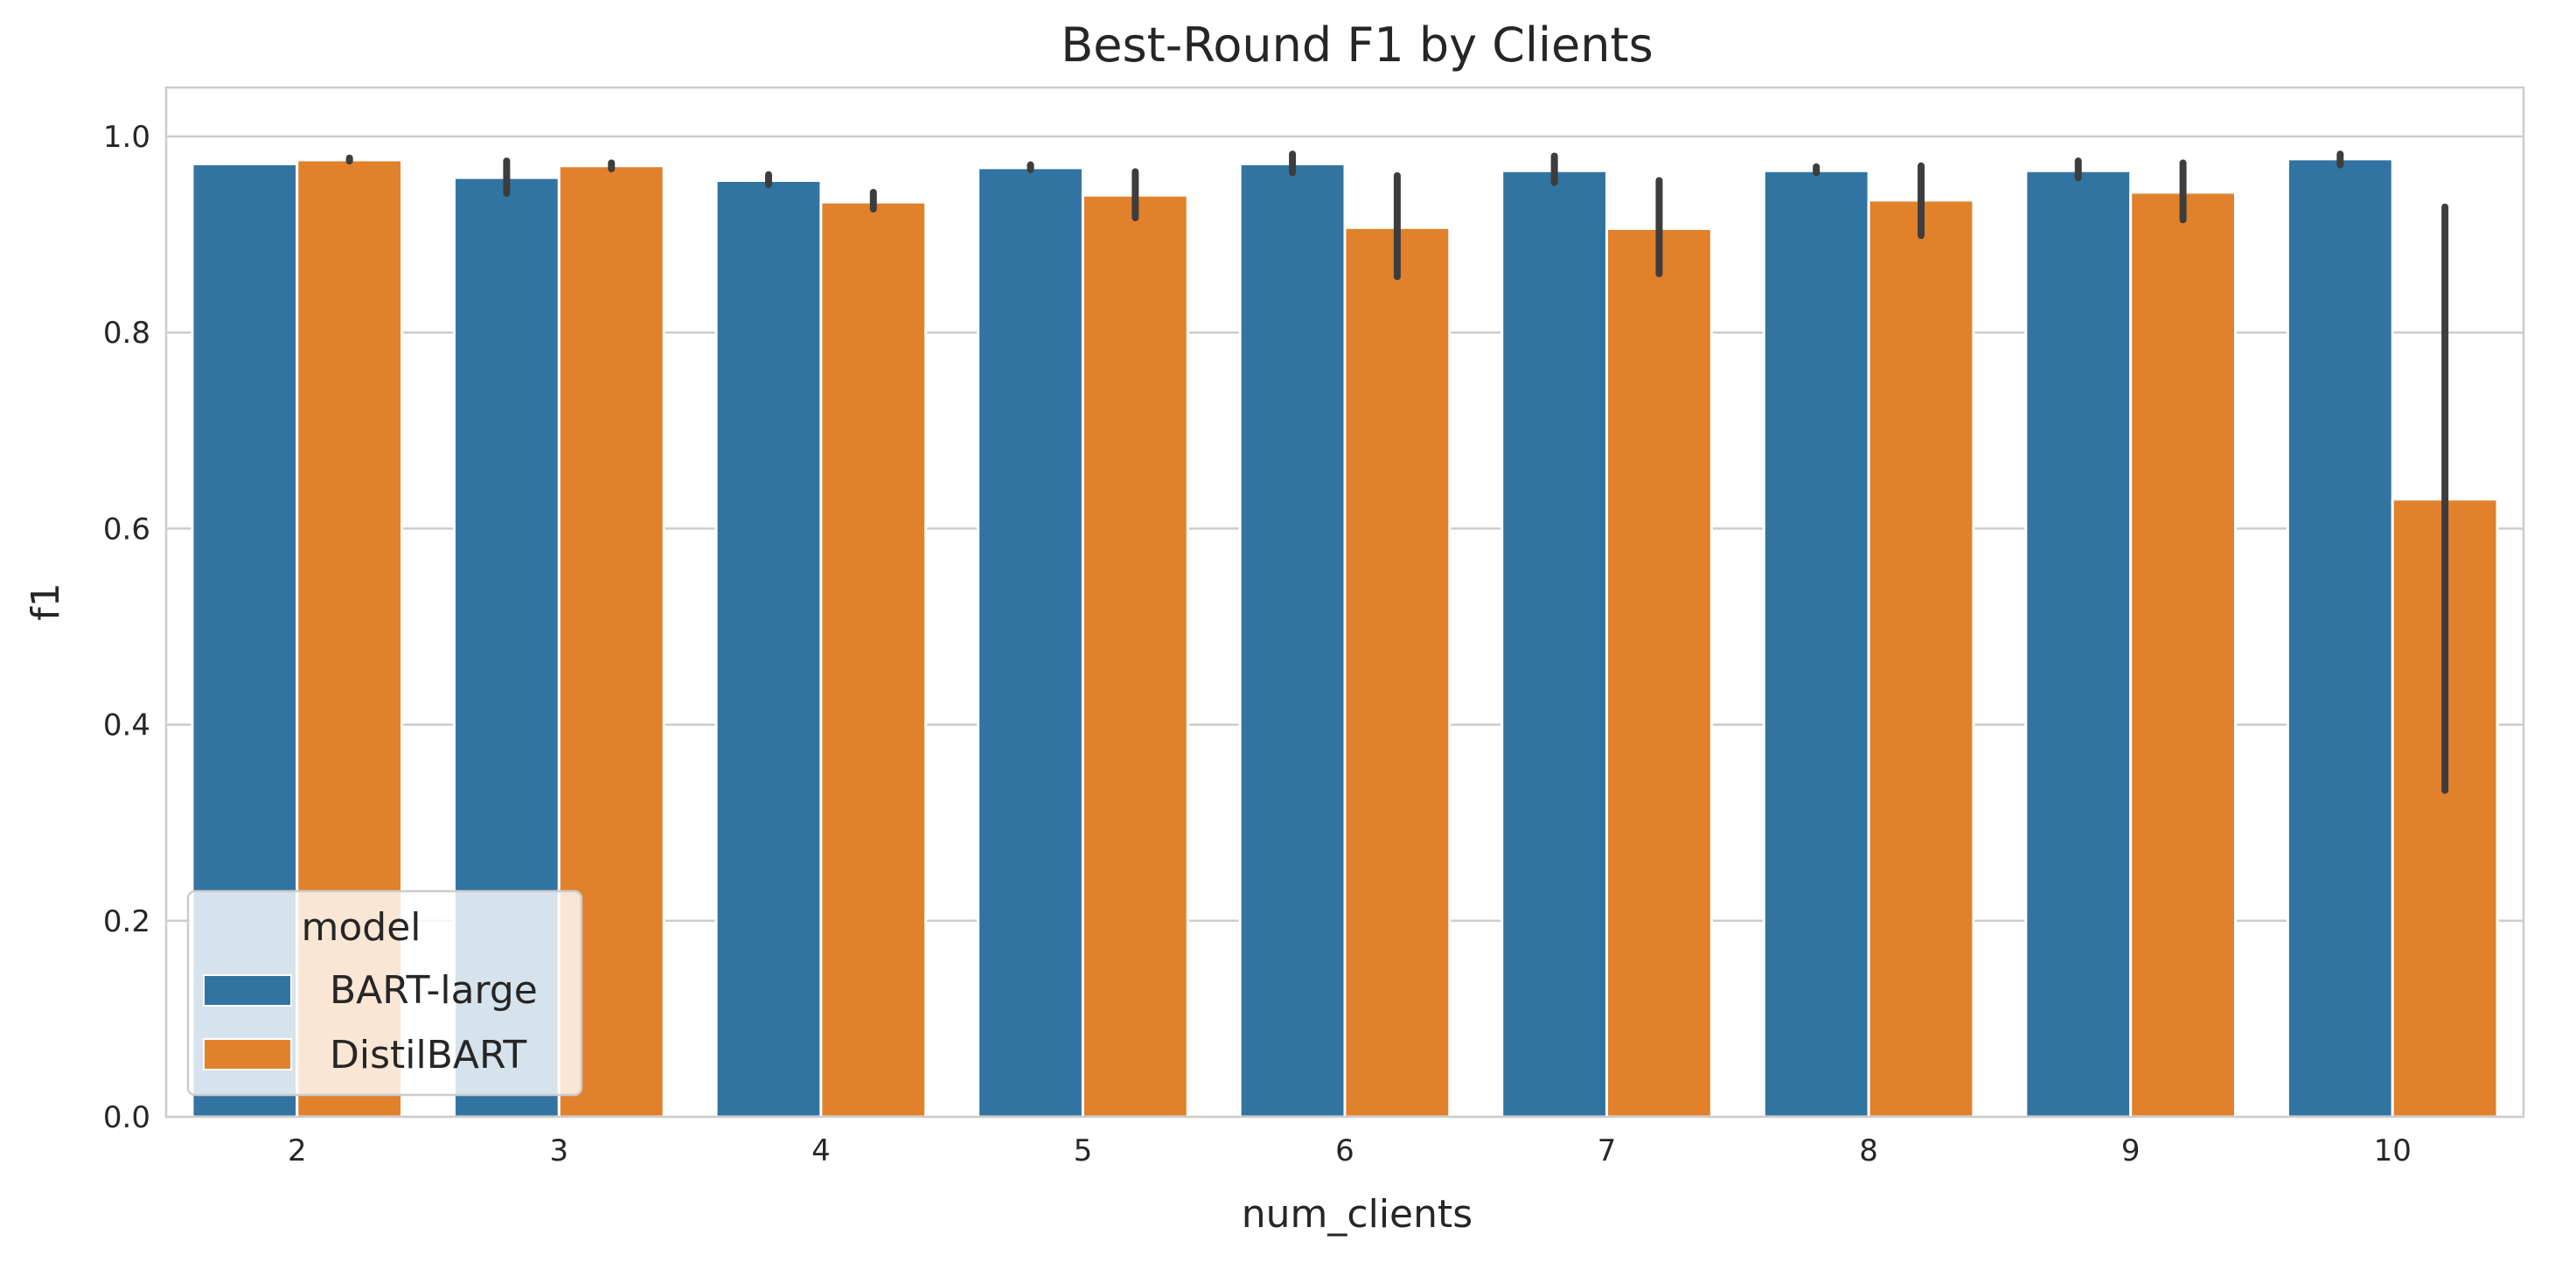 This screenshot has width=2576, height=1269. I want to click on x-tick-label: 2, so click(297, 1150).